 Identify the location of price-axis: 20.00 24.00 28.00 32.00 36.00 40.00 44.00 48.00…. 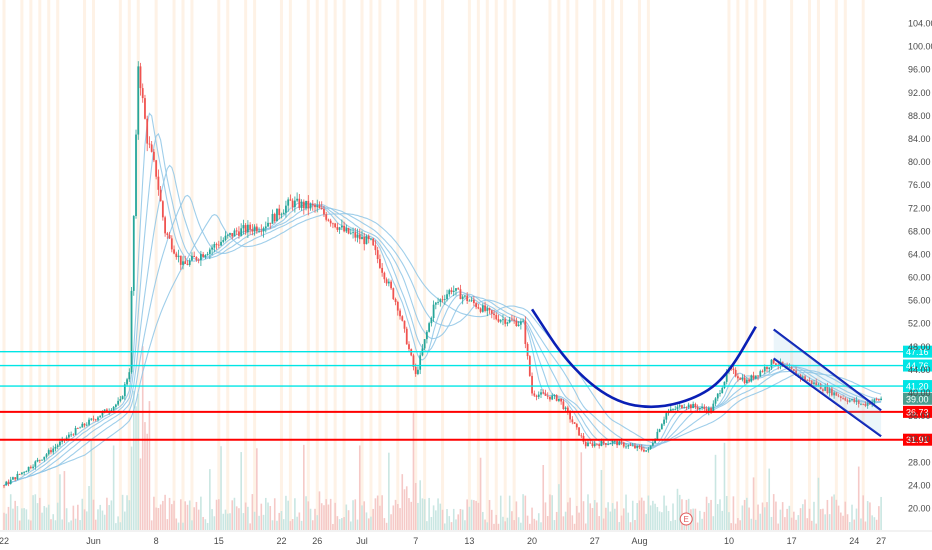
(920, 266).